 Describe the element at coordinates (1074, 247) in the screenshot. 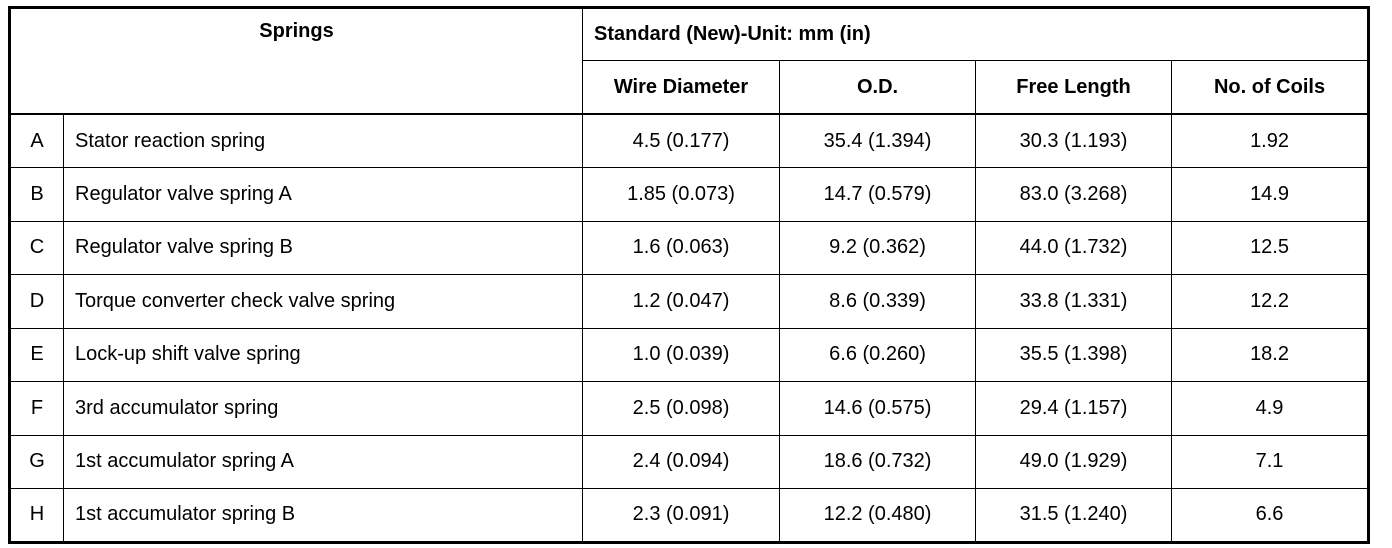

I see `free-length: 44.0 (1.732)` at that location.